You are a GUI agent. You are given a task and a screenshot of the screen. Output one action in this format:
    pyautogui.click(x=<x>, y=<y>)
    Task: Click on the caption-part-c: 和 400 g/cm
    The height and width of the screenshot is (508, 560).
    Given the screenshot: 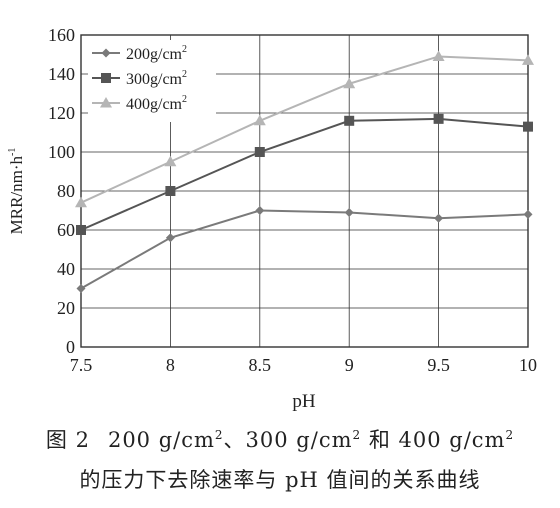 What is the action you would take?
    pyautogui.click(x=433, y=440)
    